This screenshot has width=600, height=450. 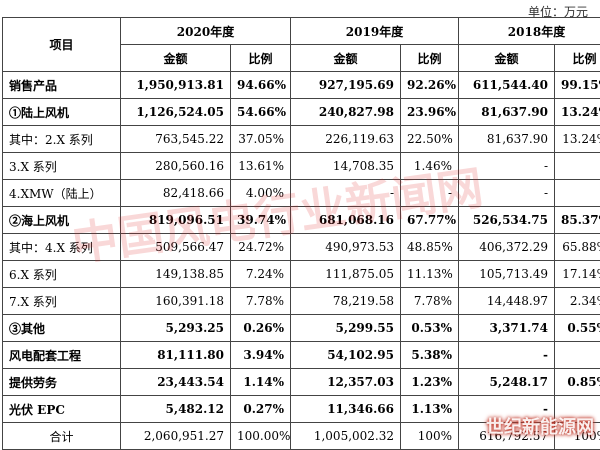 I want to click on ratio-cell: 1.23%, so click(x=430, y=382).